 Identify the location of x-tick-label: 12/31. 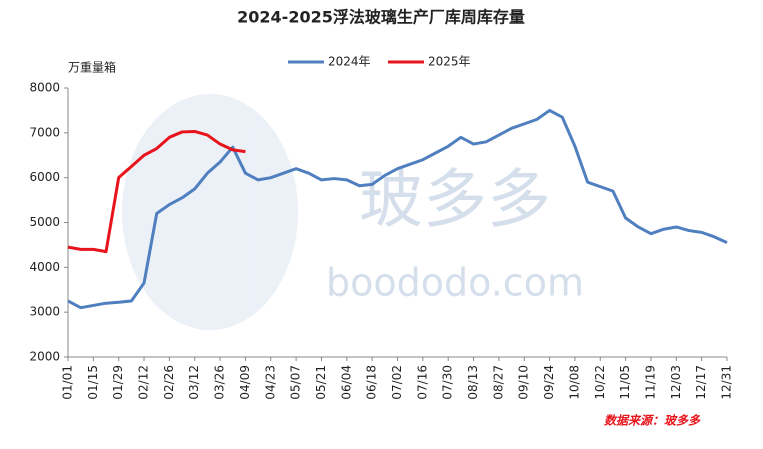
(727, 382).